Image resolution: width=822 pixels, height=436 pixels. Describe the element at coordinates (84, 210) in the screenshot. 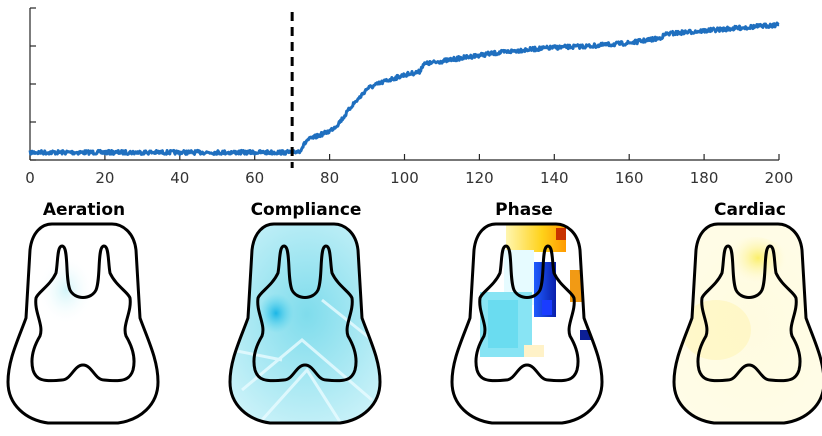

I see `panel-title: Aeration` at that location.